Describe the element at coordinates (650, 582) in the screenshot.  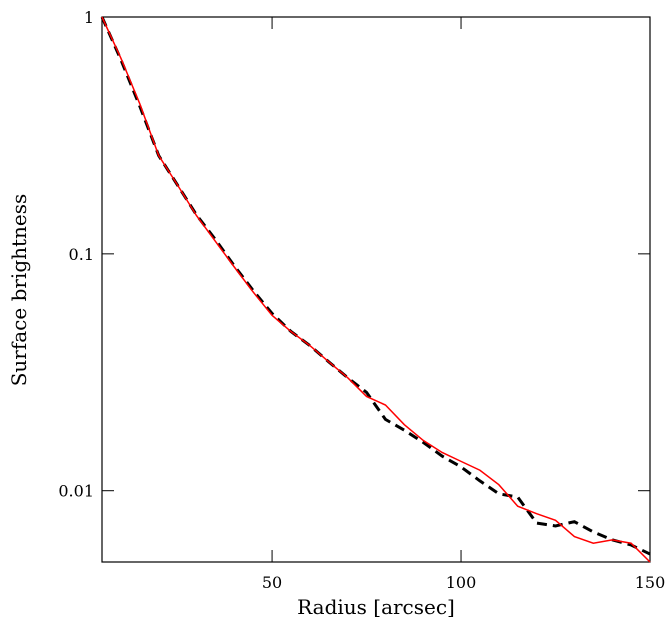
I see `x-tick-label: 150` at that location.